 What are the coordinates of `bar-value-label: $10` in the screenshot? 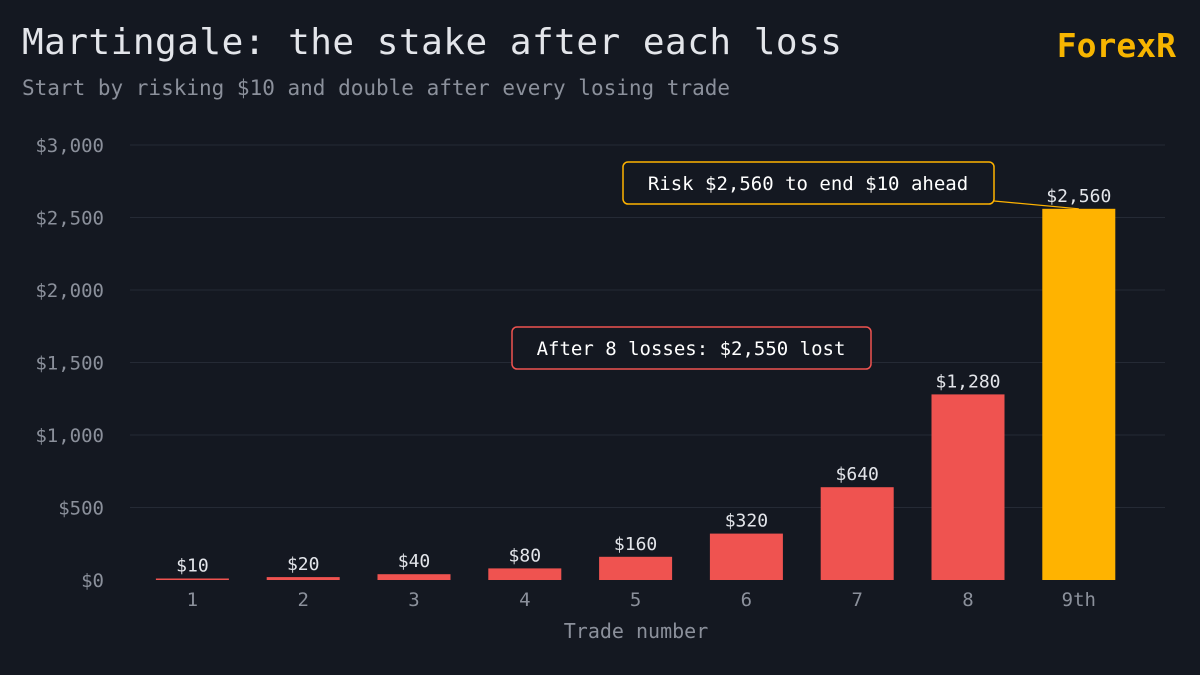 It's located at (192, 566).